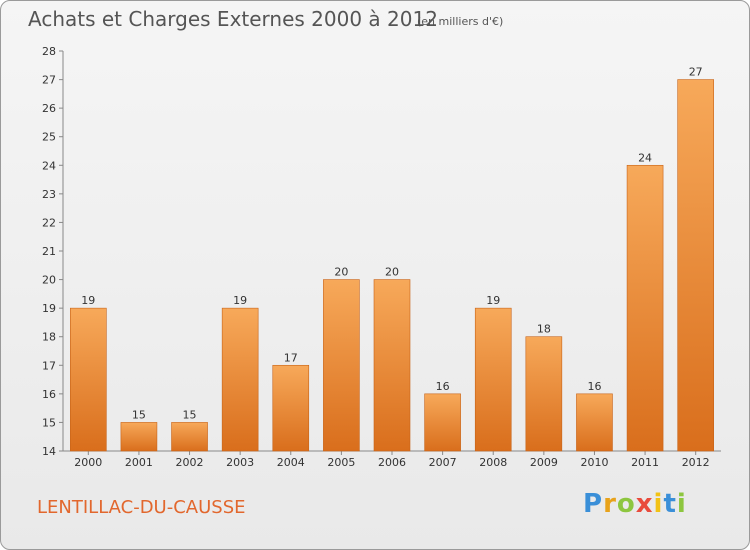 This screenshot has height=550, width=750. What do you see at coordinates (544, 329) in the screenshot?
I see `data-label-2009: 18` at bounding box center [544, 329].